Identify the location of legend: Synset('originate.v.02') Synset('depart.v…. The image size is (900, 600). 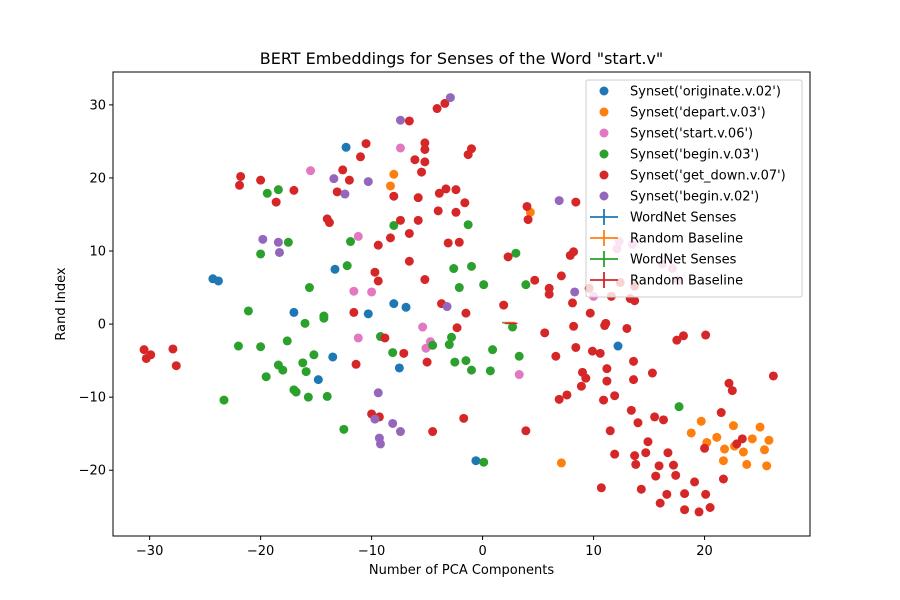
(694, 188).